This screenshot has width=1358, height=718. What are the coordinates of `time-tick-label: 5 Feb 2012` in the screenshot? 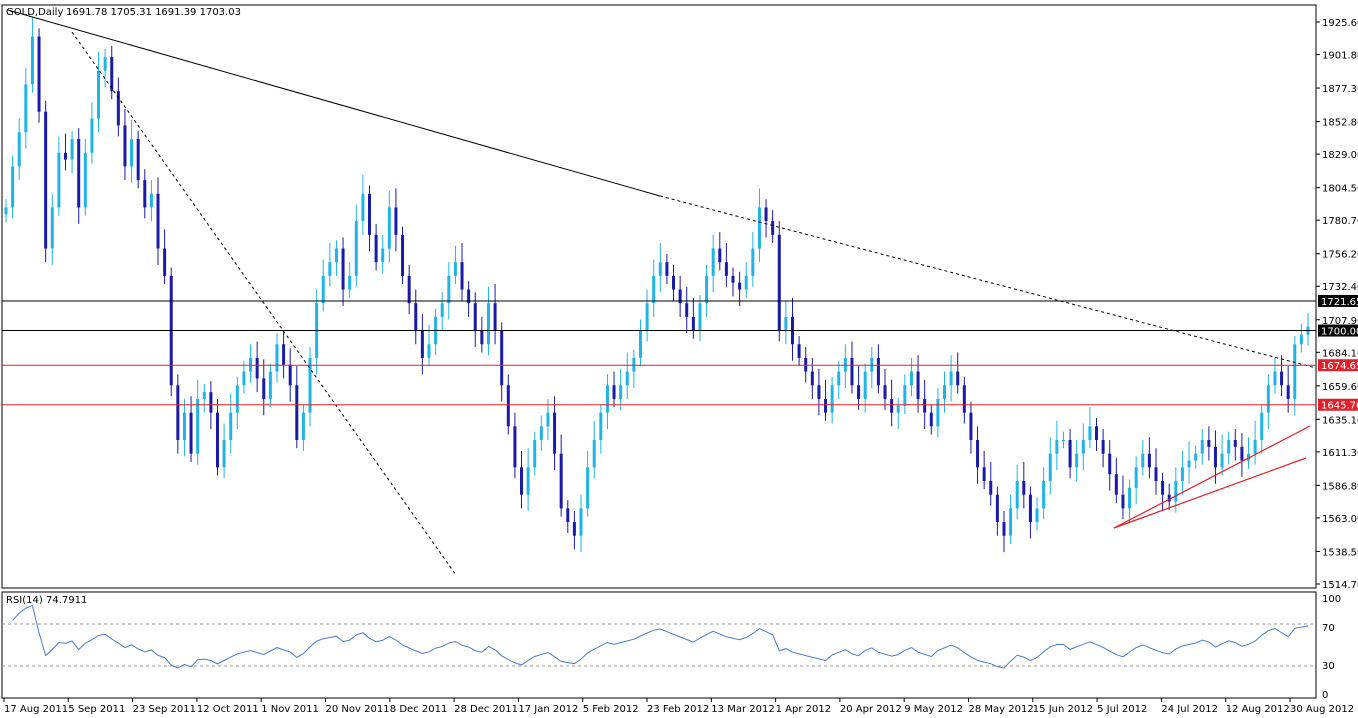 It's located at (611, 709).